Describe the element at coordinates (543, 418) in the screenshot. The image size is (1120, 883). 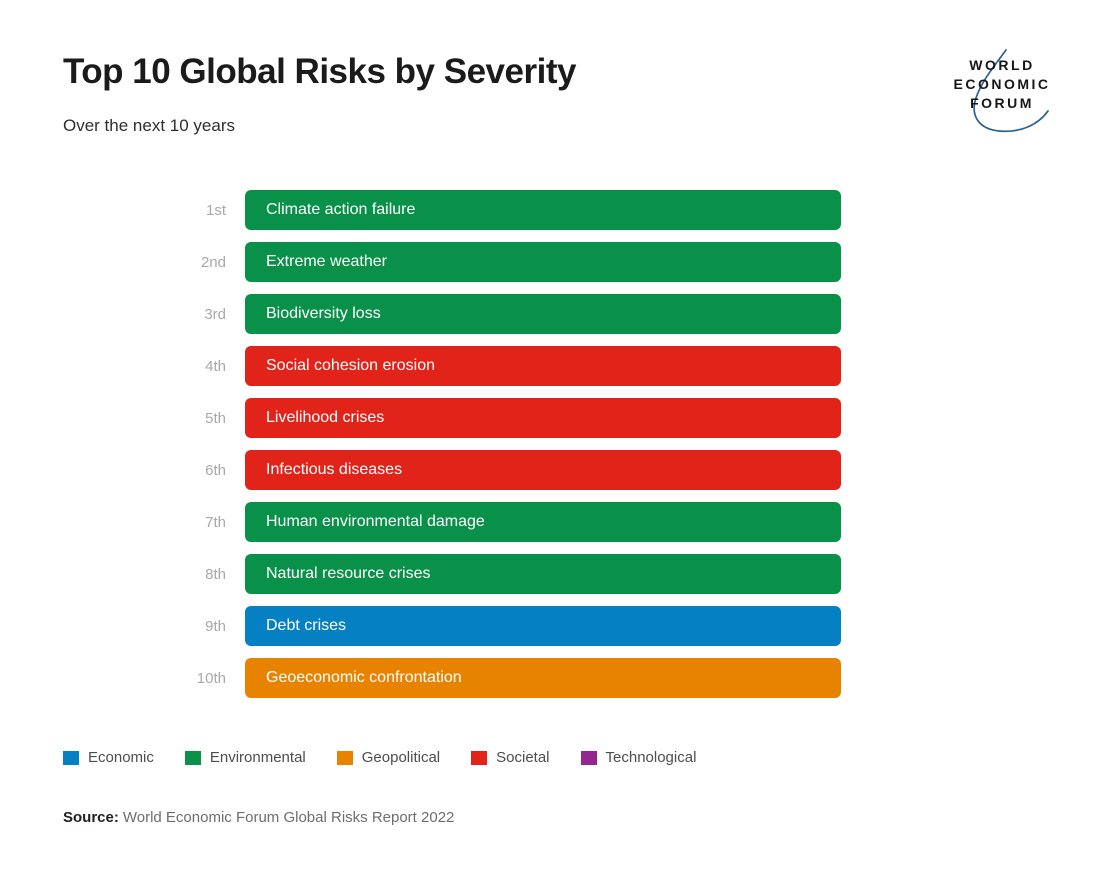
I see `risk-bar: Livelihood crises` at that location.